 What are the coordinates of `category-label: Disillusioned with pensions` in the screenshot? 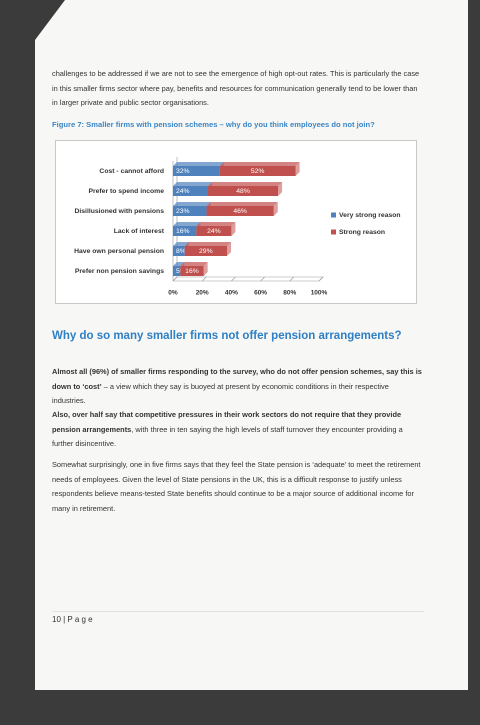 It's located at (119, 211).